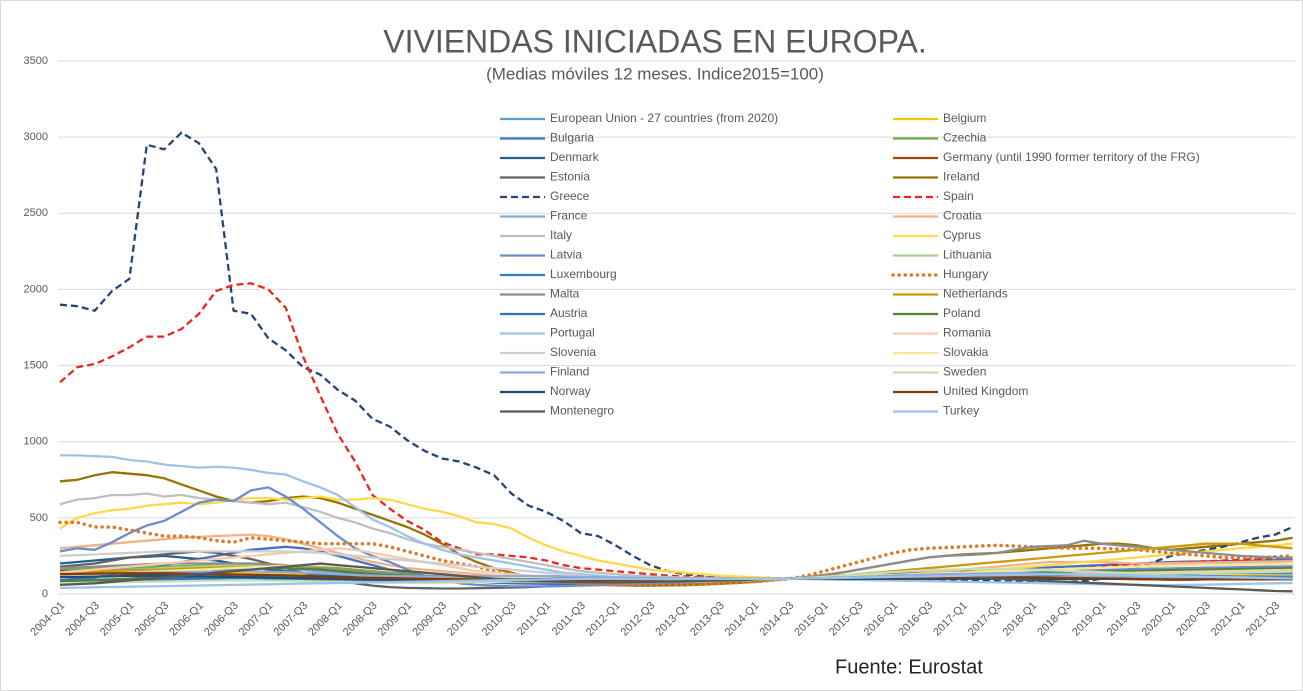  Describe the element at coordinates (36, 442) in the screenshot. I see `y-tick-label: 1000` at that location.